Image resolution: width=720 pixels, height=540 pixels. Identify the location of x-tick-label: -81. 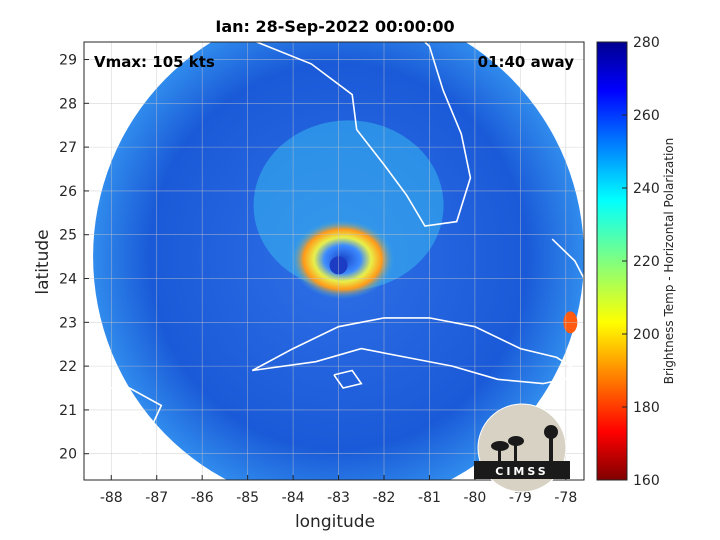
(429, 498).